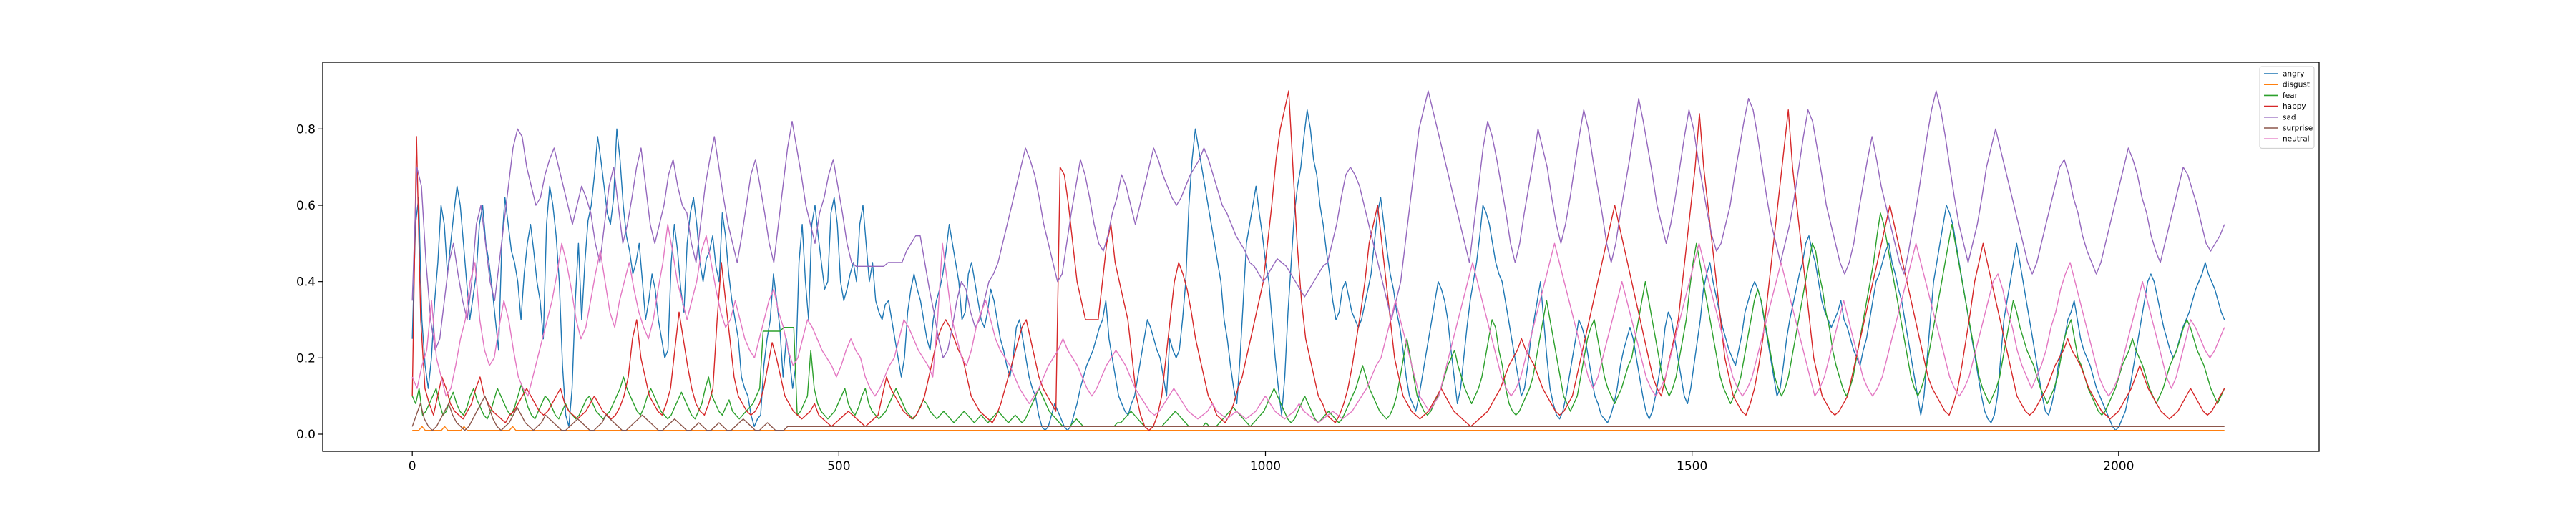 This screenshot has width=2576, height=515. Describe the element at coordinates (306, 358) in the screenshot. I see `y-tick-label: 0.2` at that location.